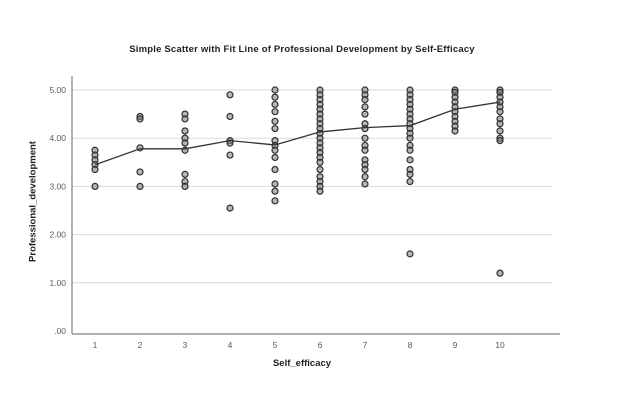 The image size is (628, 406). Describe the element at coordinates (57, 235) in the screenshot. I see `y-tick-label: 2.00` at that location.